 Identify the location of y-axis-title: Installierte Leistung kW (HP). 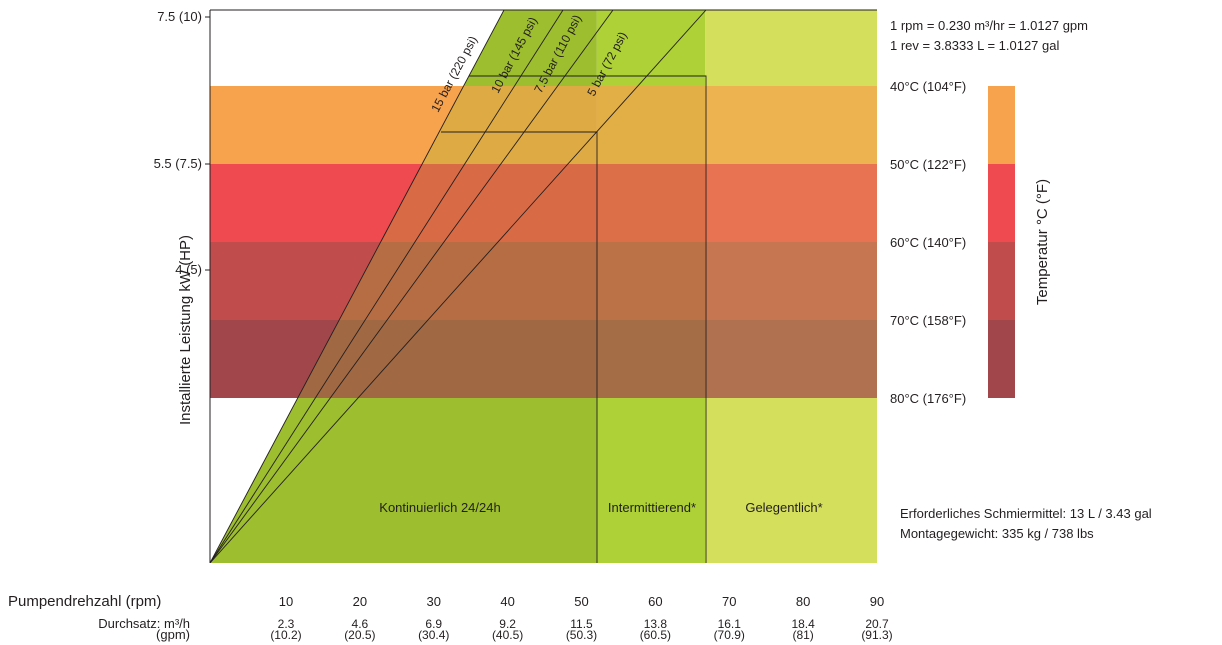
(185, 330).